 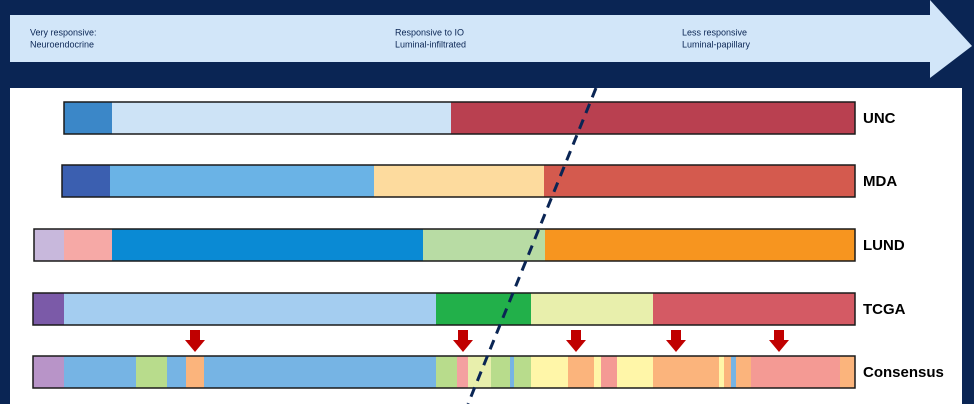 I want to click on divider-line, so click(x=532, y=246).